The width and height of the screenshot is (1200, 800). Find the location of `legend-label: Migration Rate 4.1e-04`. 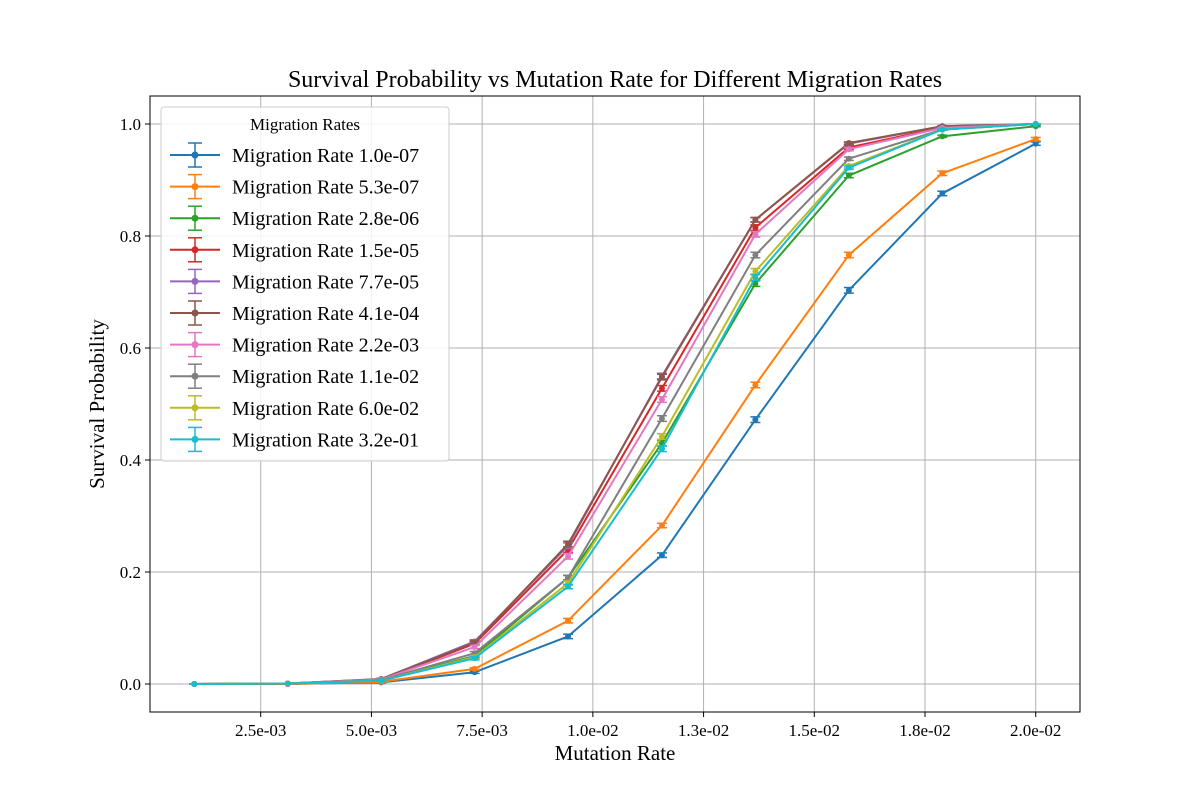

legend-label: Migration Rate 4.1e-04 is located at coordinates (325, 314).